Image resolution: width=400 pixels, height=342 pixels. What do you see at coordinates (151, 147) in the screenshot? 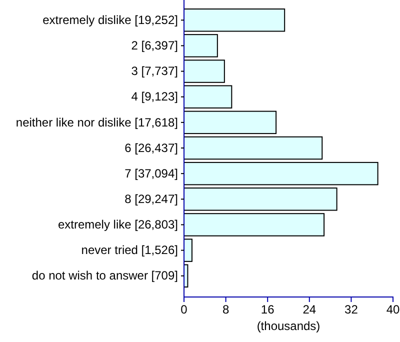
I see `y-tick-label: 6 [26,437]` at bounding box center [151, 147].